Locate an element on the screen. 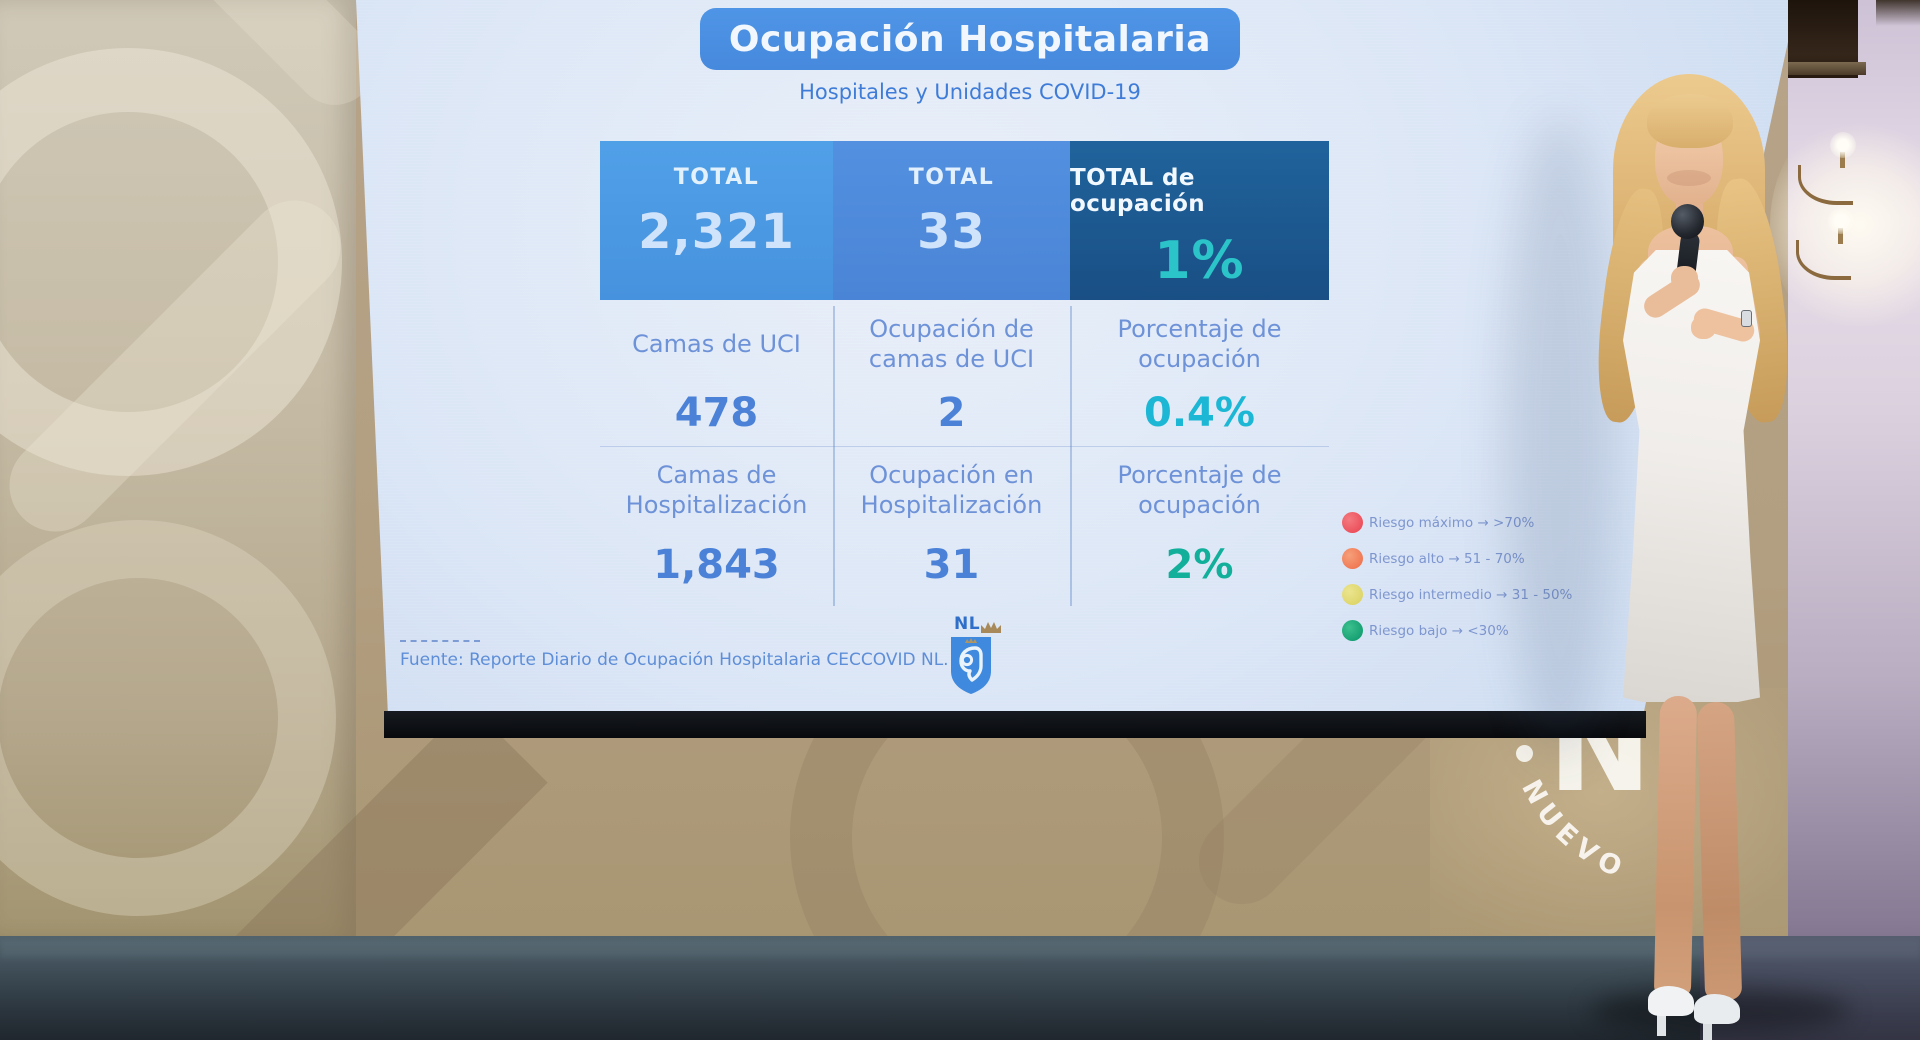 The height and width of the screenshot is (1040, 1920). presenter-hair-fringe is located at coordinates (1690, 121).